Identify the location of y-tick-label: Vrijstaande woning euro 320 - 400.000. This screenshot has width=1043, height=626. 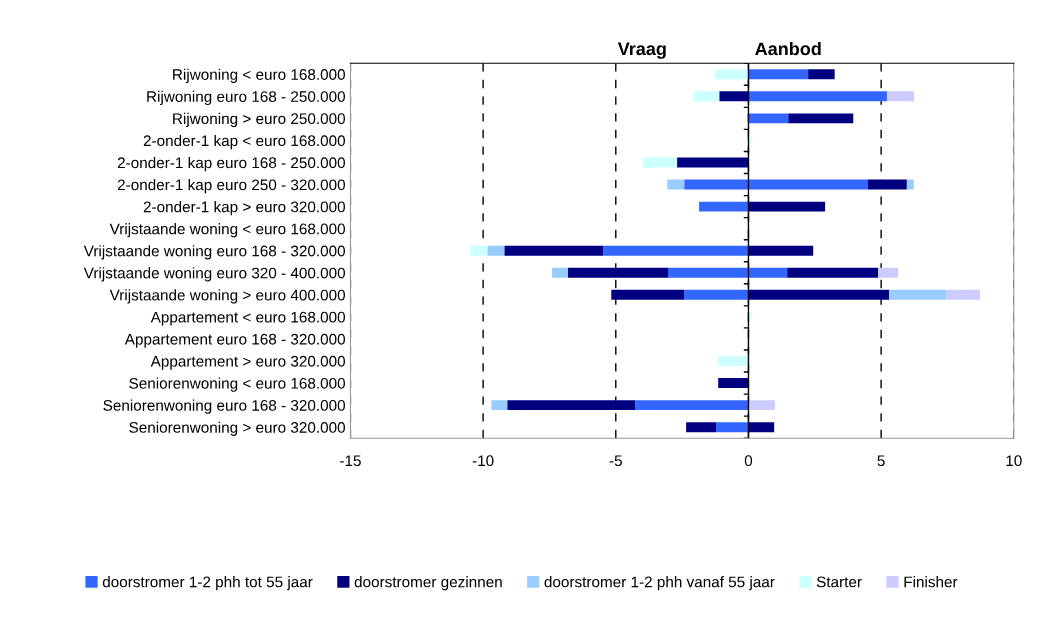
(214, 274).